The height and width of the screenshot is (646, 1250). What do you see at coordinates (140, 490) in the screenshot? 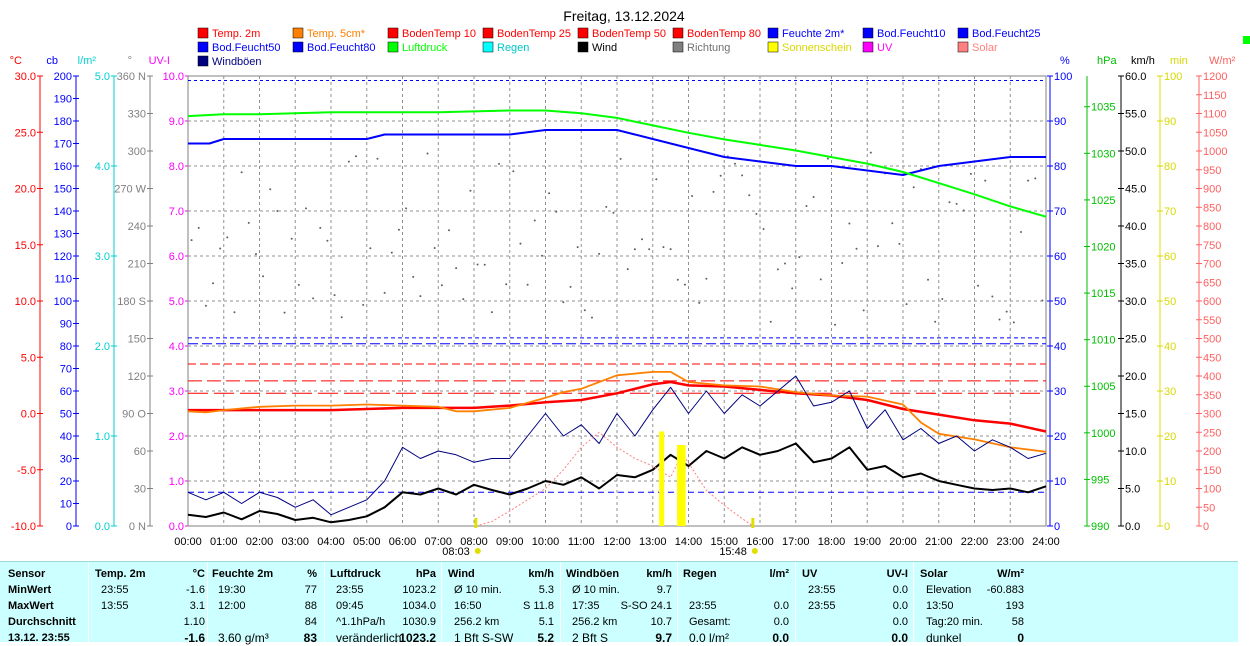
I see `axis-tick-label: 30` at bounding box center [140, 490].